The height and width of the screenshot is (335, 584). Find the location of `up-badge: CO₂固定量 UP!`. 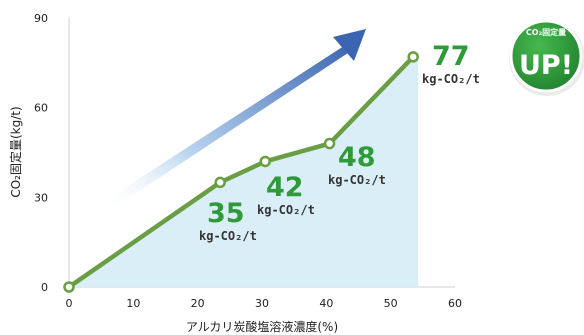

up-badge: CO₂固定量 UP! is located at coordinates (546, 57).